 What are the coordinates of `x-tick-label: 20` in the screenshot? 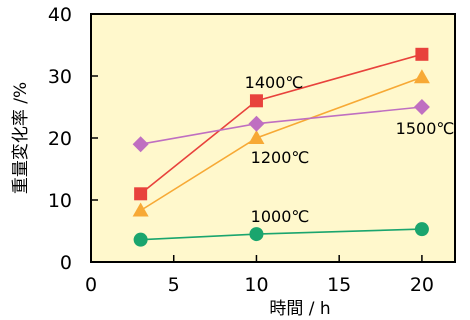 It's located at (422, 285).